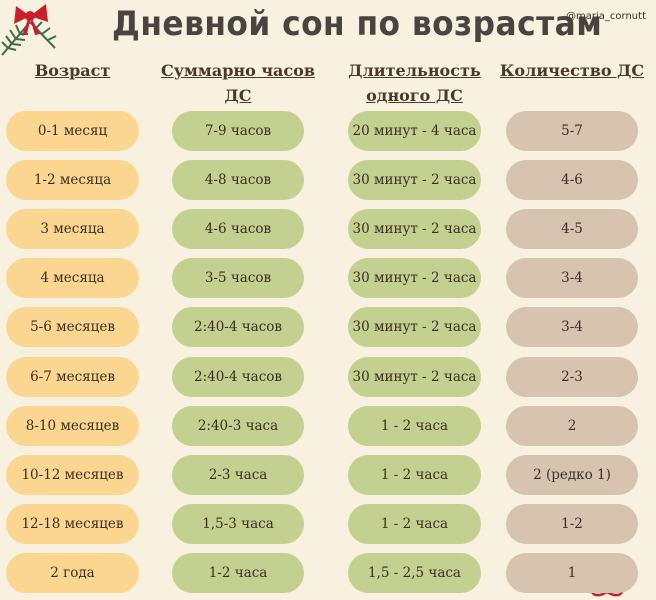  I want to click on header-total-line1: Суммарно часов, so click(238, 70).